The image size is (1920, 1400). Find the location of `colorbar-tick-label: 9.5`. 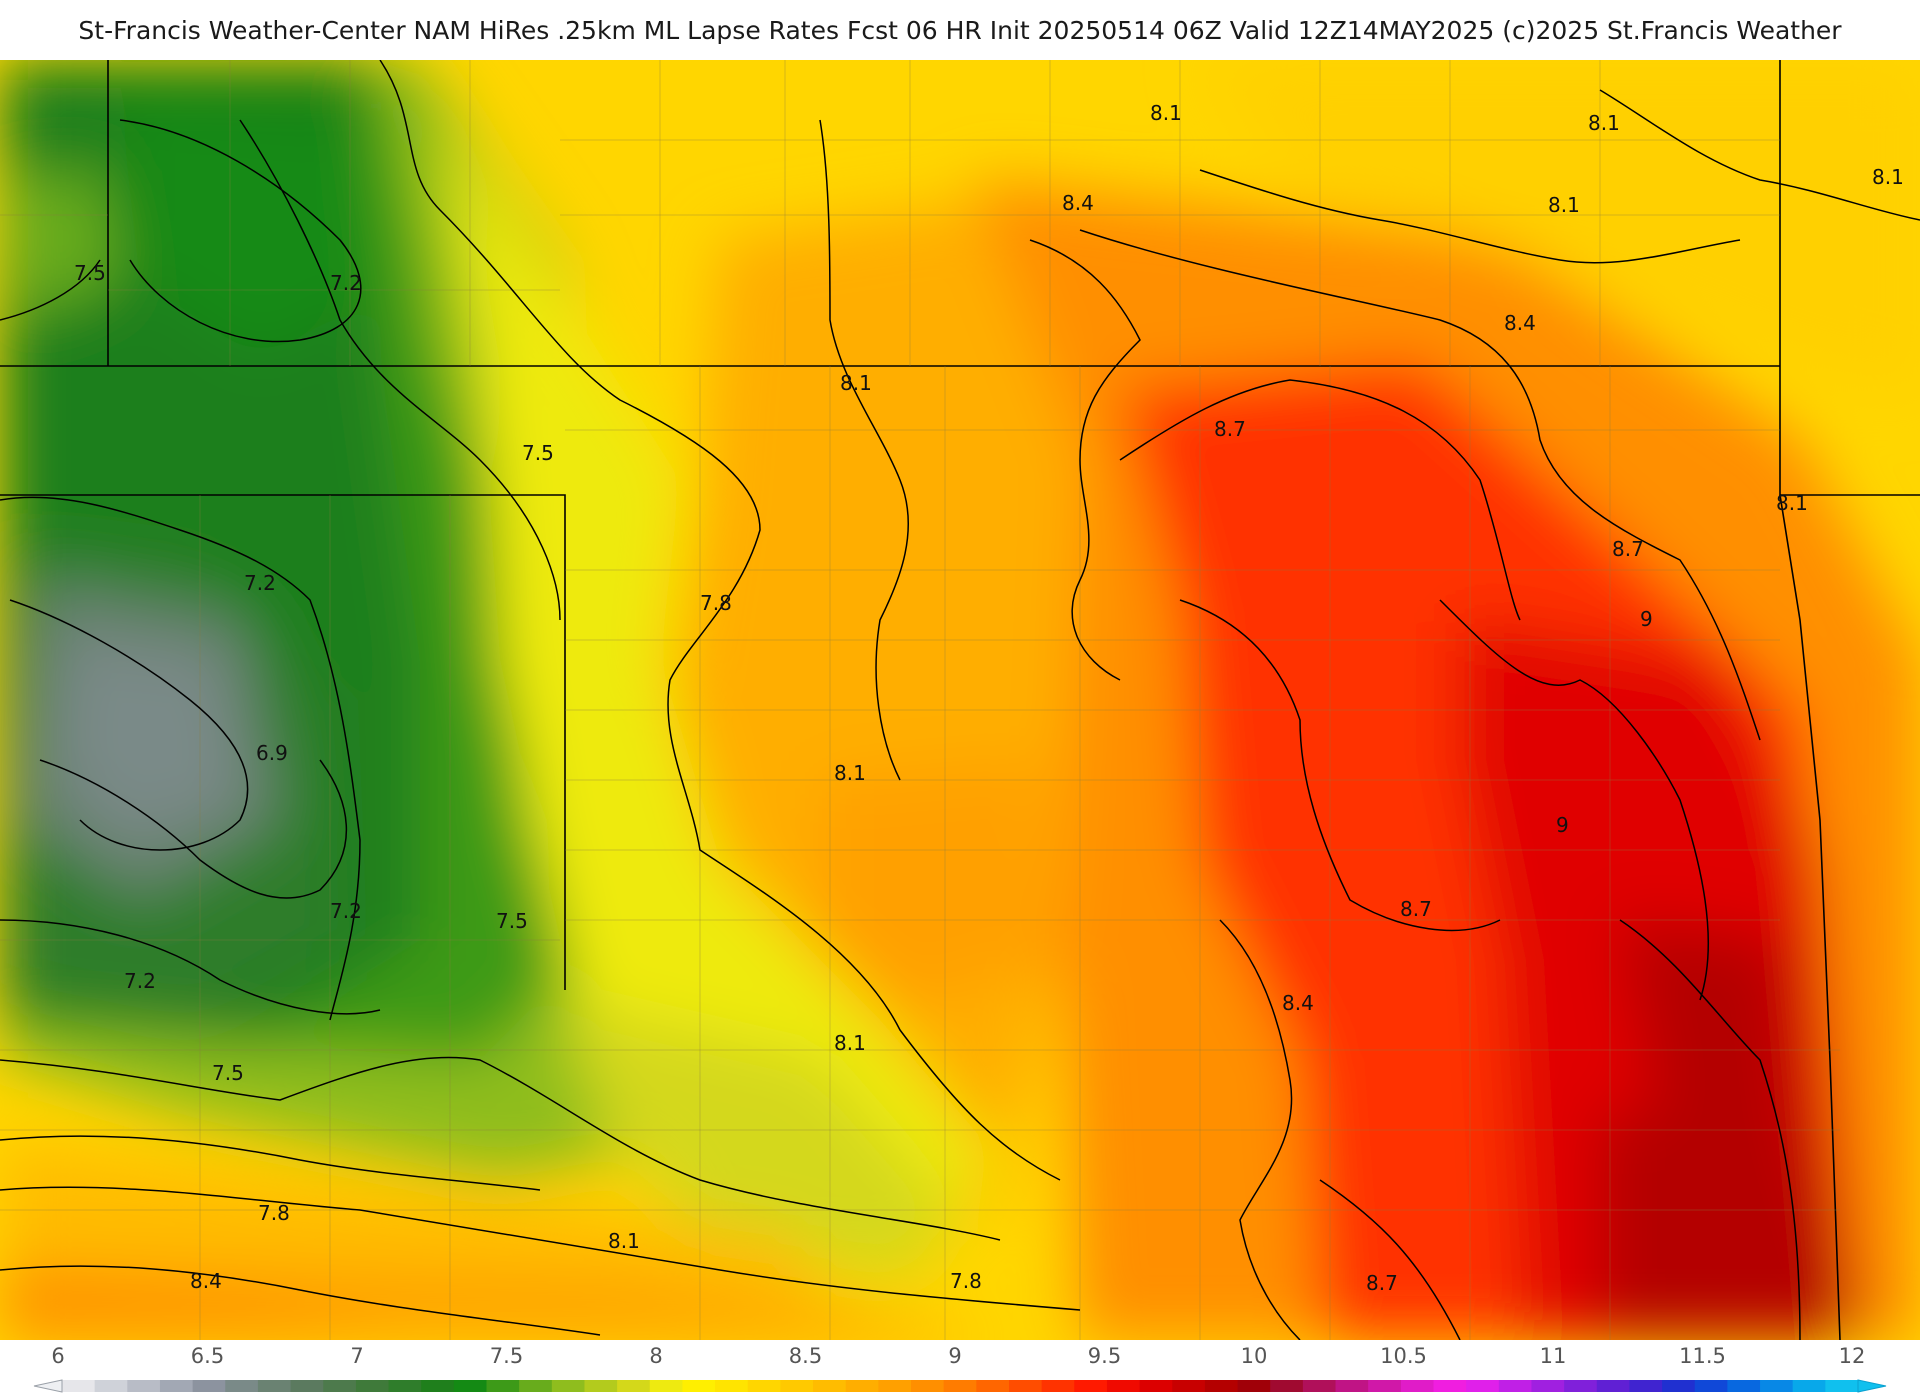

colorbar-tick-label: 9.5 is located at coordinates (1104, 1356).